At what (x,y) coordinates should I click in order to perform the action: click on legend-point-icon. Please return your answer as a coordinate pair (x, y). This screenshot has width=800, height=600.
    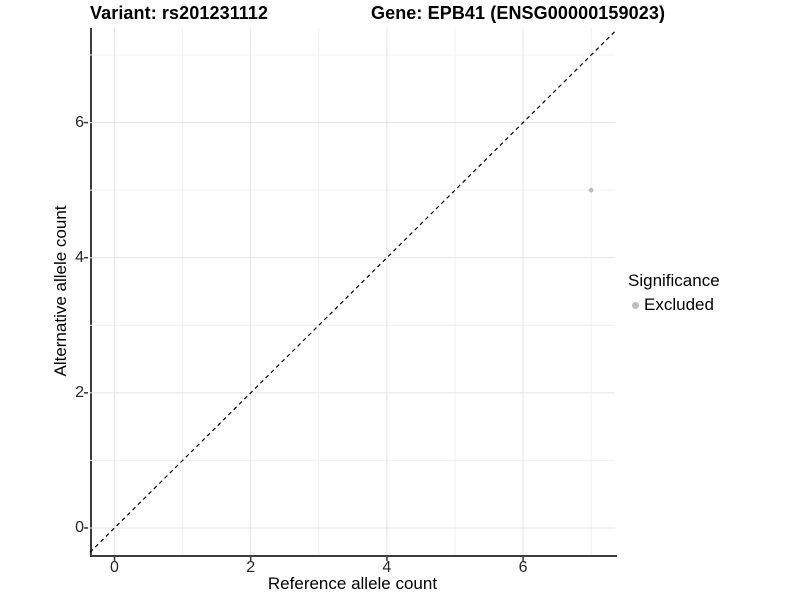
    Looking at the image, I should click on (635, 305).